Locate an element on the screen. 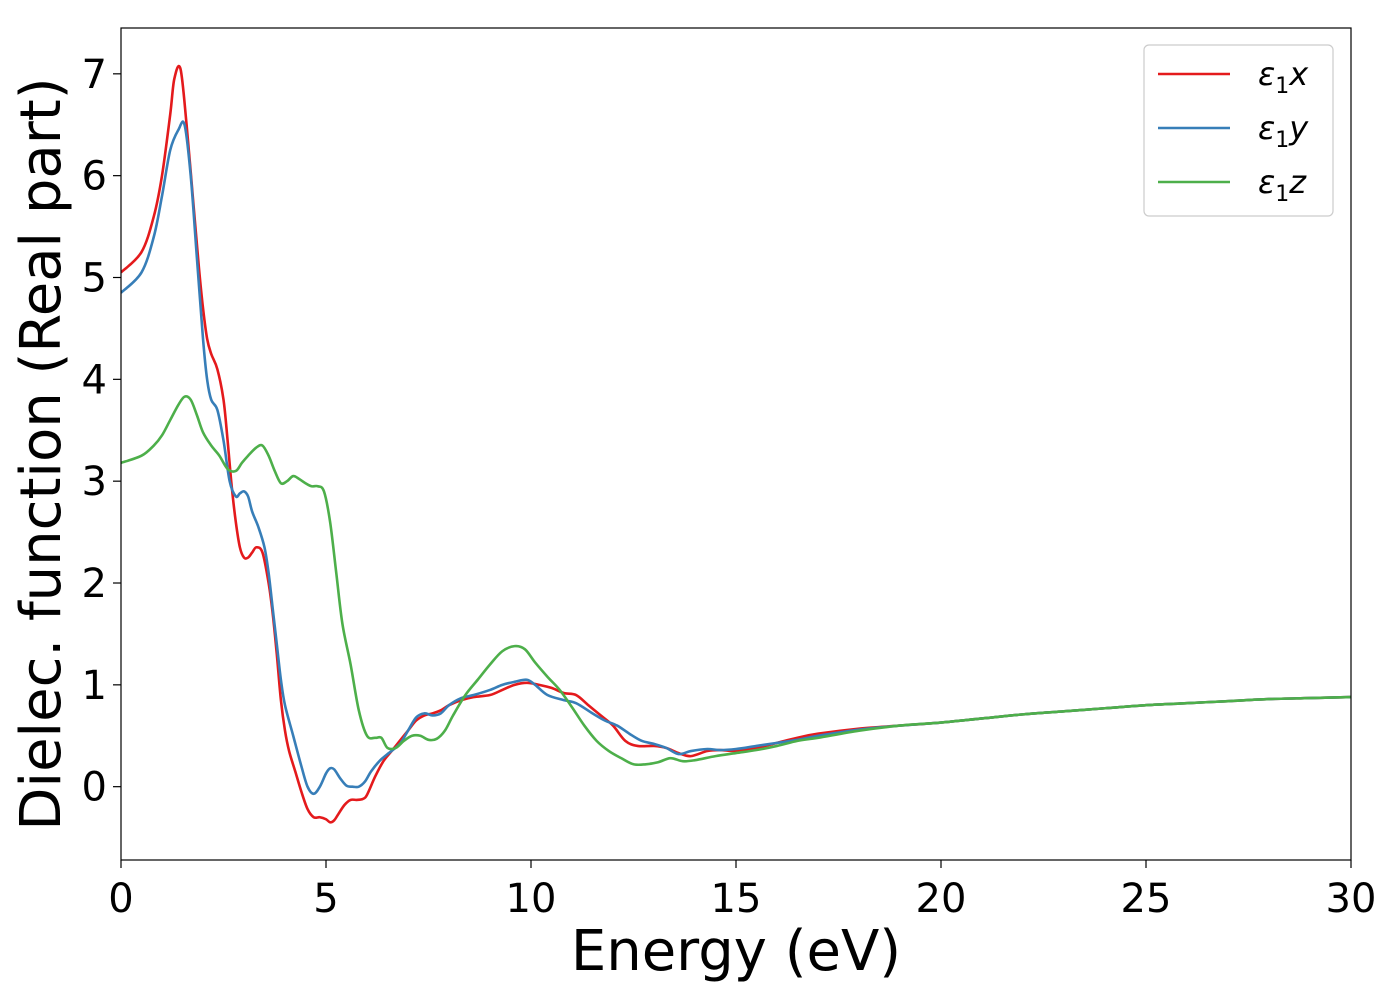 The width and height of the screenshot is (1400, 1000). x-tick-label: 10 is located at coordinates (531, 899).